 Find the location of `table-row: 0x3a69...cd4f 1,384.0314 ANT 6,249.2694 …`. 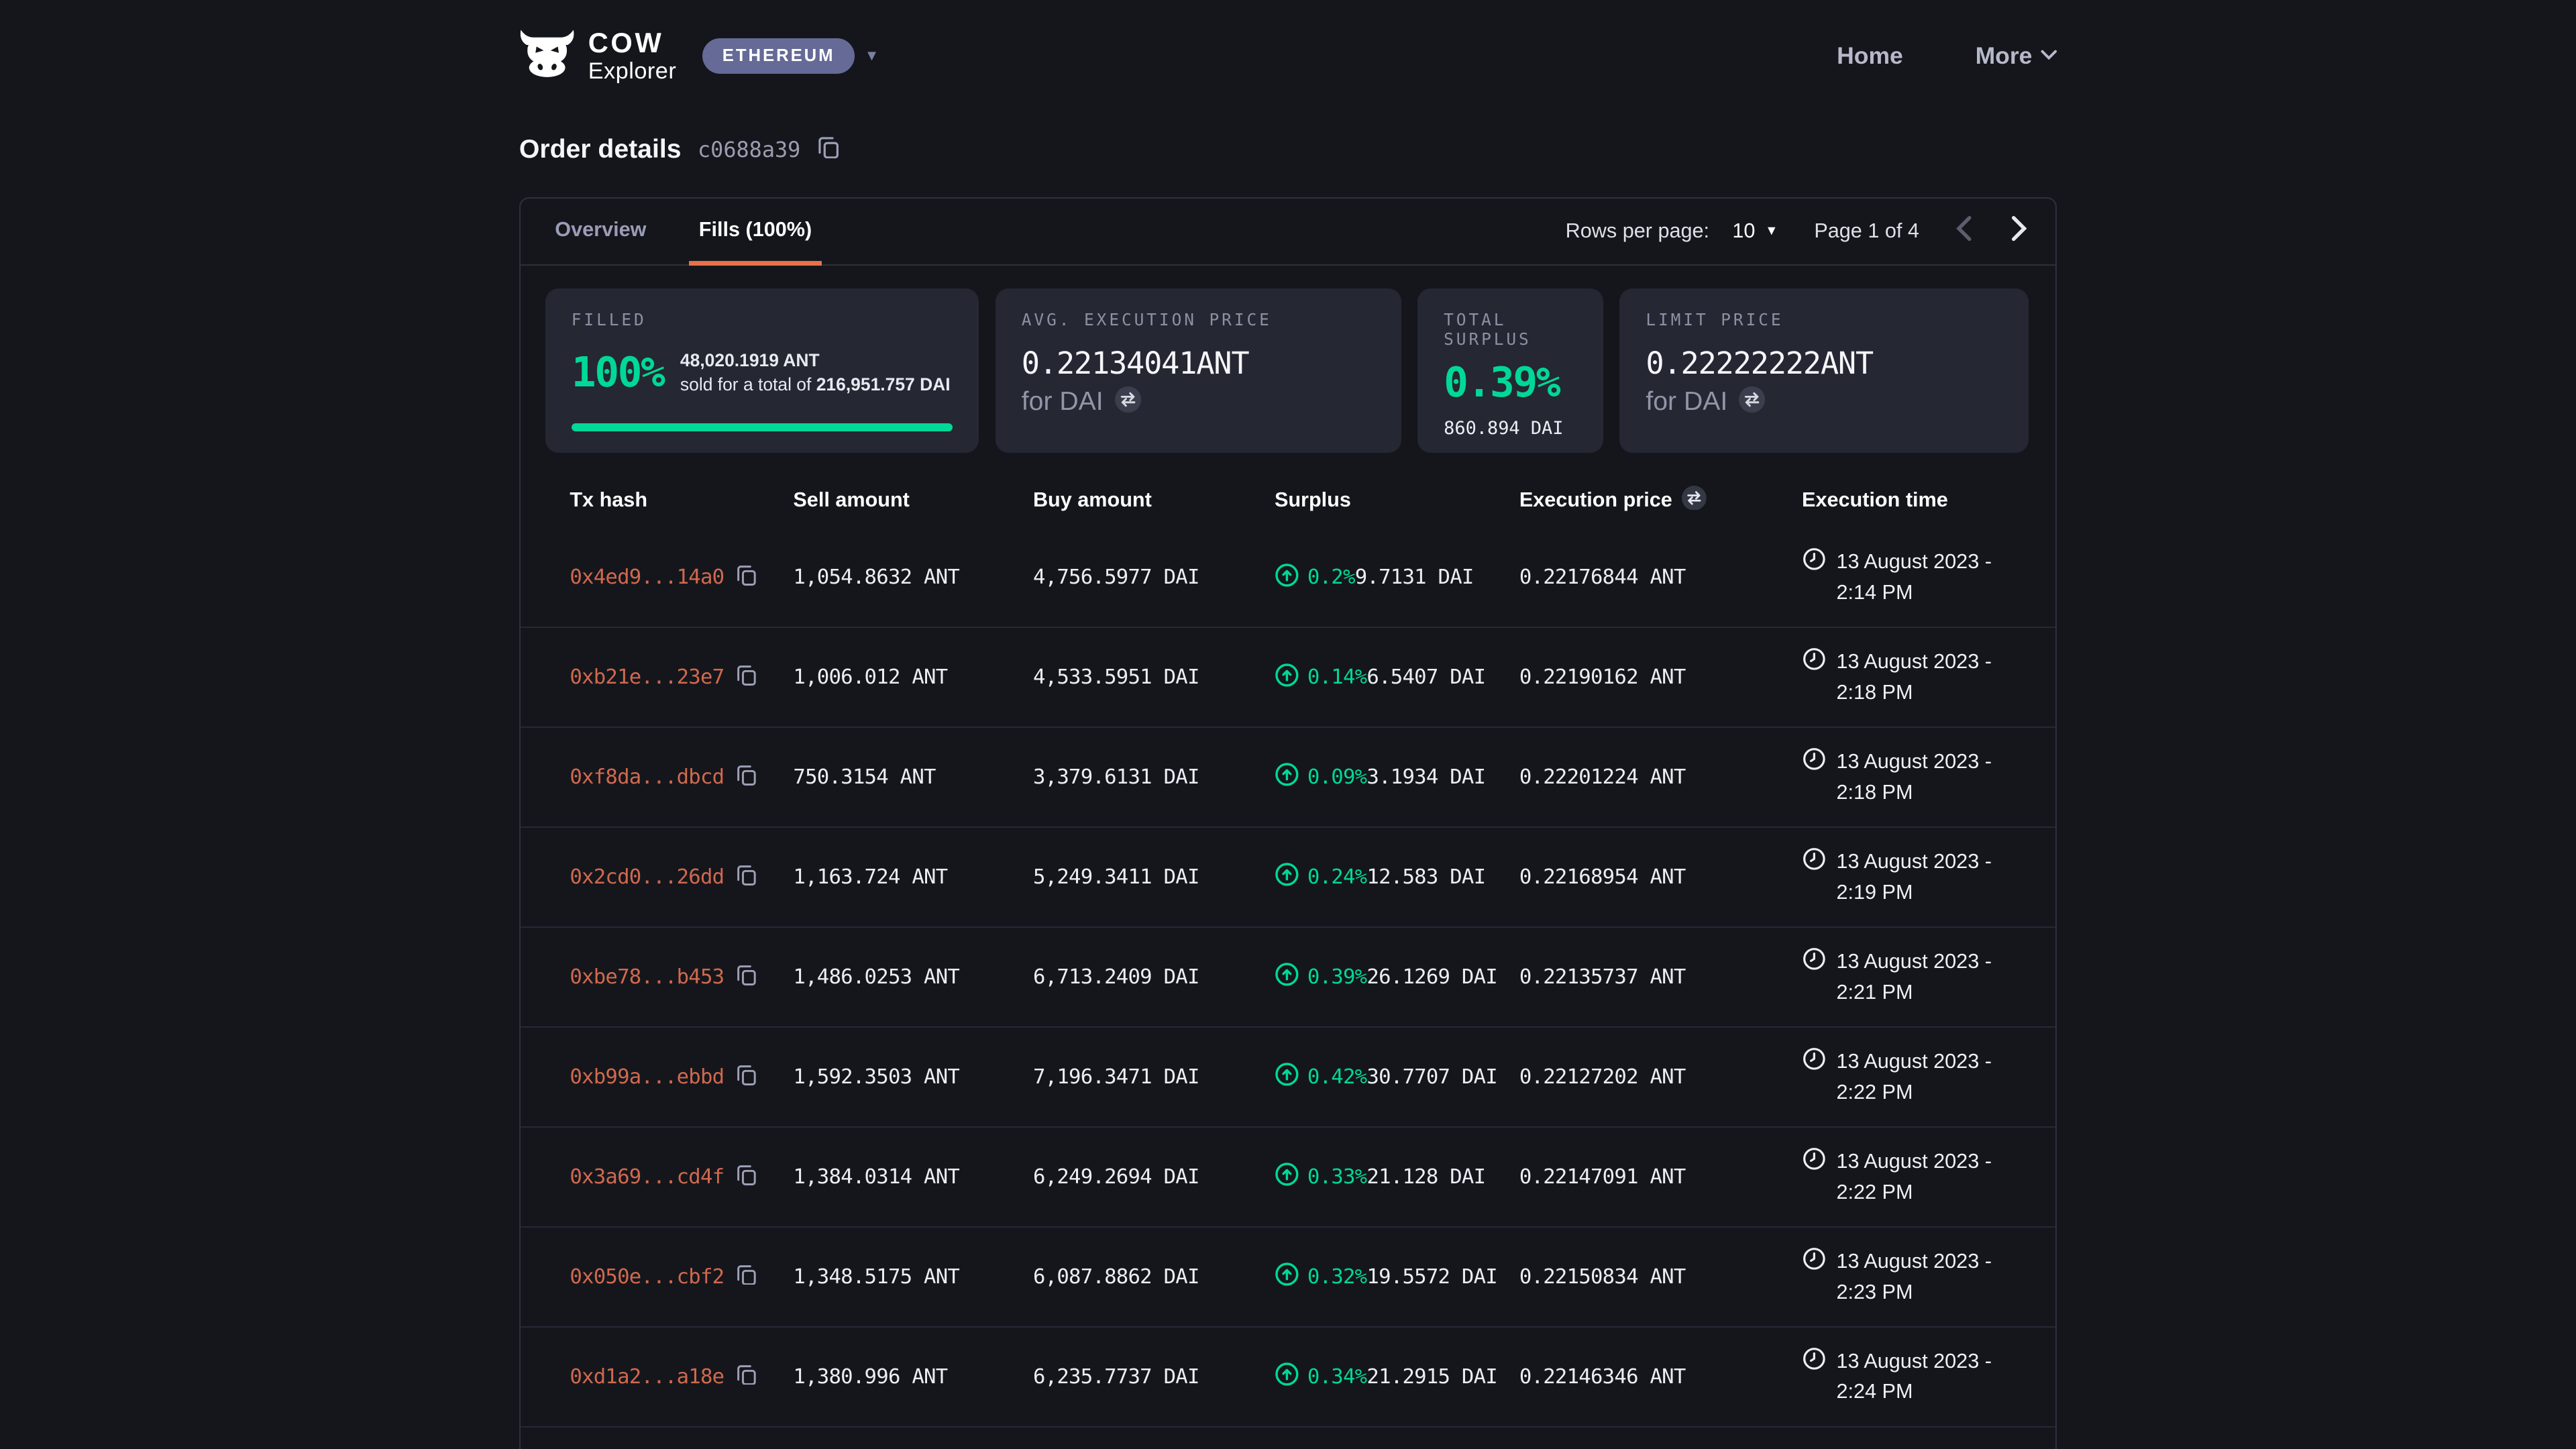

table-row: 0x3a69...cd4f 1,384.0314 ANT 6,249.2694 … is located at coordinates (1288, 1178).